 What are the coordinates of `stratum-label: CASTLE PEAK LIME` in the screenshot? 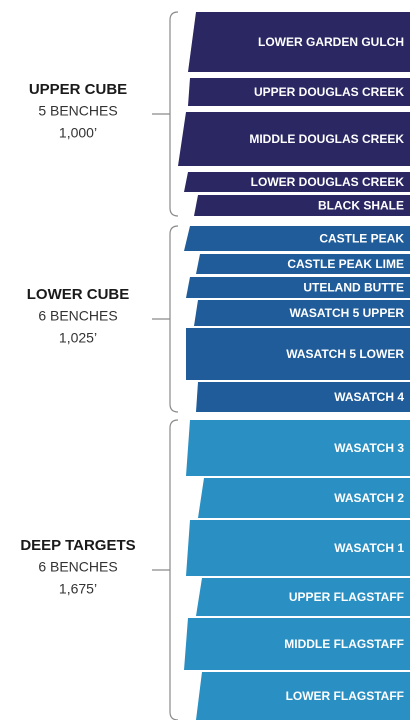 It's located at (345, 264).